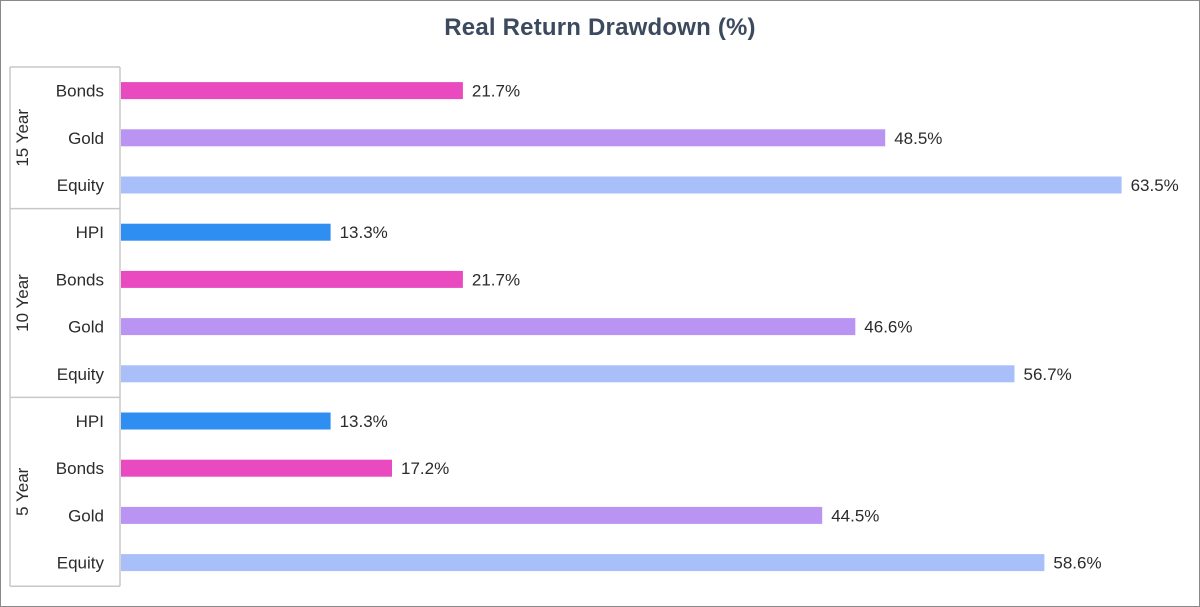 The height and width of the screenshot is (607, 1200). What do you see at coordinates (292, 91) in the screenshot?
I see `bar-15-year-bonds` at bounding box center [292, 91].